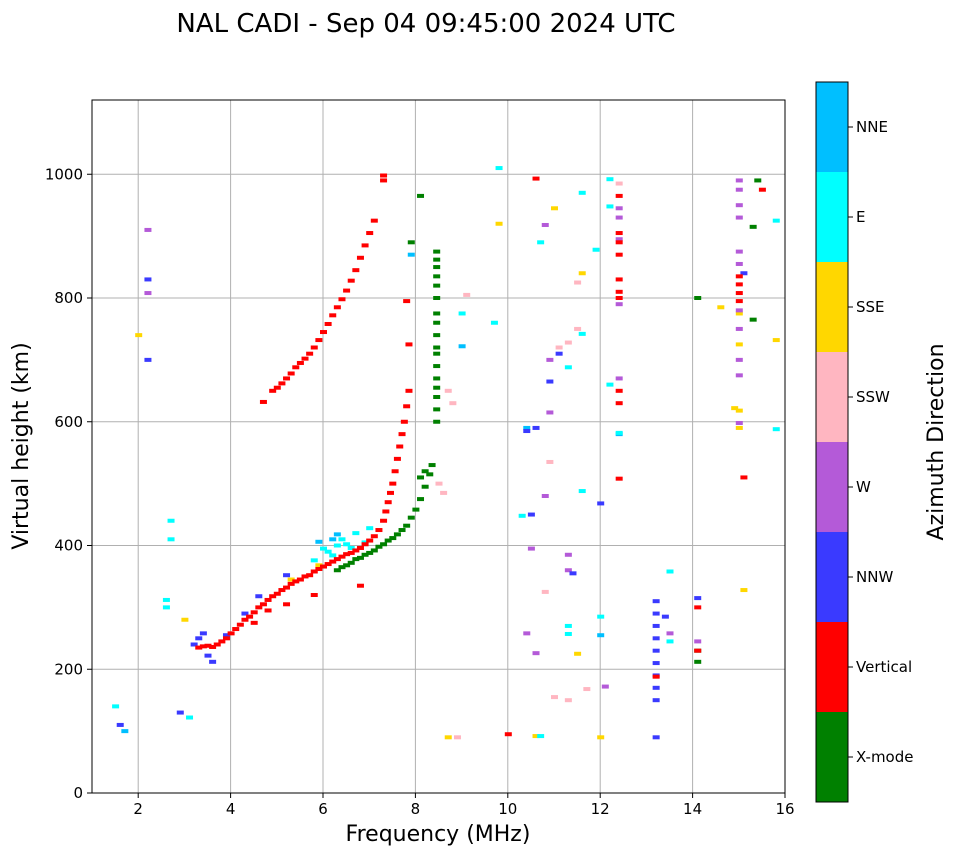 The width and height of the screenshot is (958, 857). What do you see at coordinates (832, 487) in the screenshot?
I see `colorbar-segment-w` at bounding box center [832, 487].